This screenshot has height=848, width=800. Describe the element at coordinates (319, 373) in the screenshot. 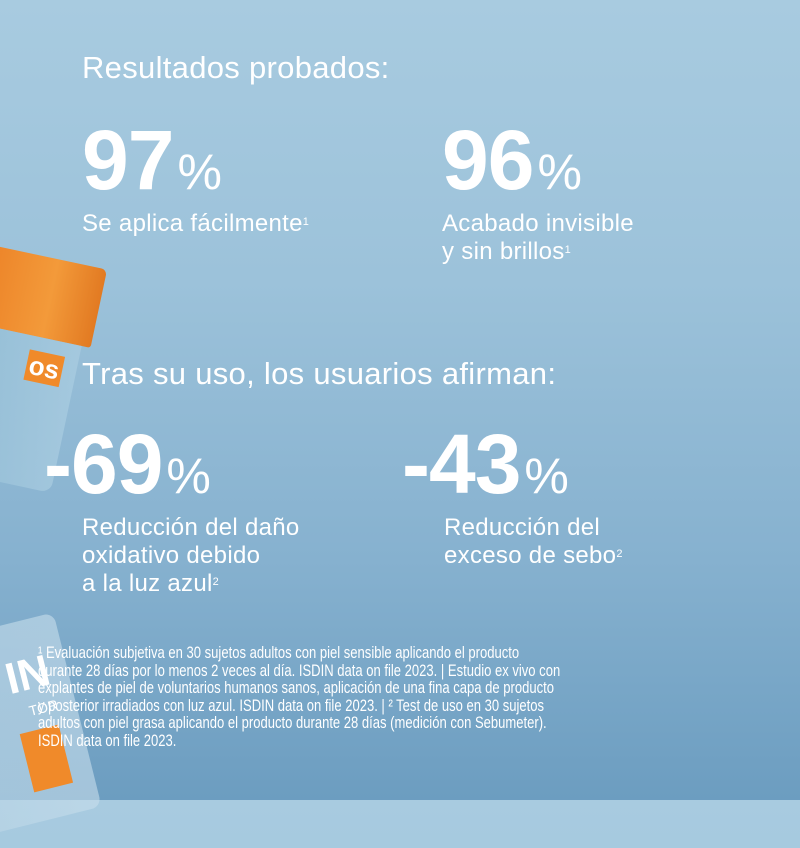

I see `heading-users-claim: Tras su uso, los usuarios afirman:` at that location.